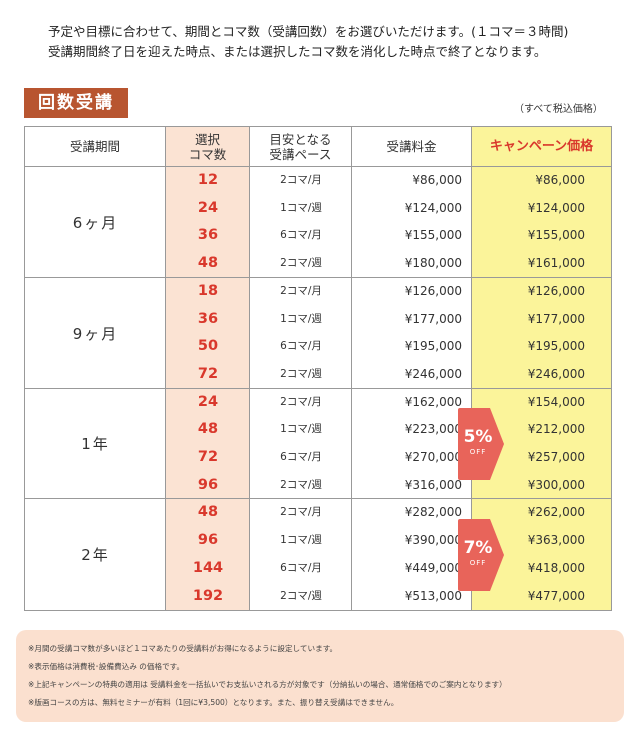 The height and width of the screenshot is (756, 640). What do you see at coordinates (541, 147) in the screenshot?
I see `header-campaign: キャンペーン価格` at bounding box center [541, 147].